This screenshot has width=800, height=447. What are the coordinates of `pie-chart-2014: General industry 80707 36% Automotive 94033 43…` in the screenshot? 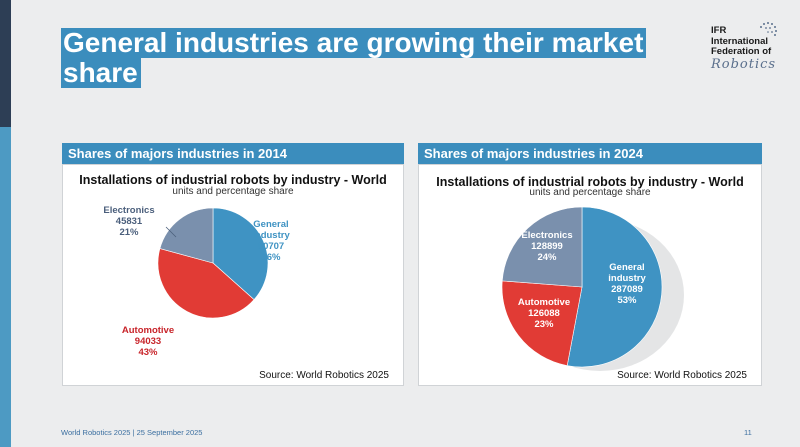 It's located at (196, 281).